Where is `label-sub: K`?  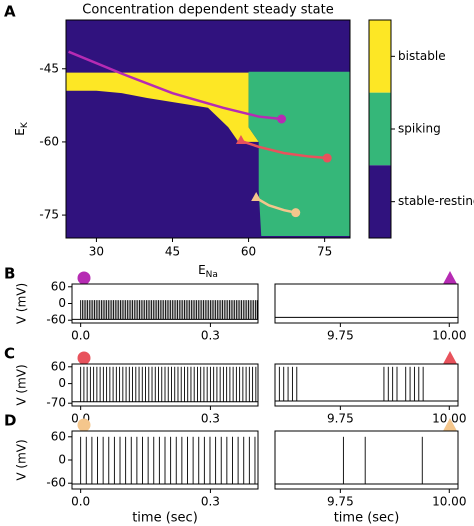
label-sub: K is located at coordinates (25, 124).